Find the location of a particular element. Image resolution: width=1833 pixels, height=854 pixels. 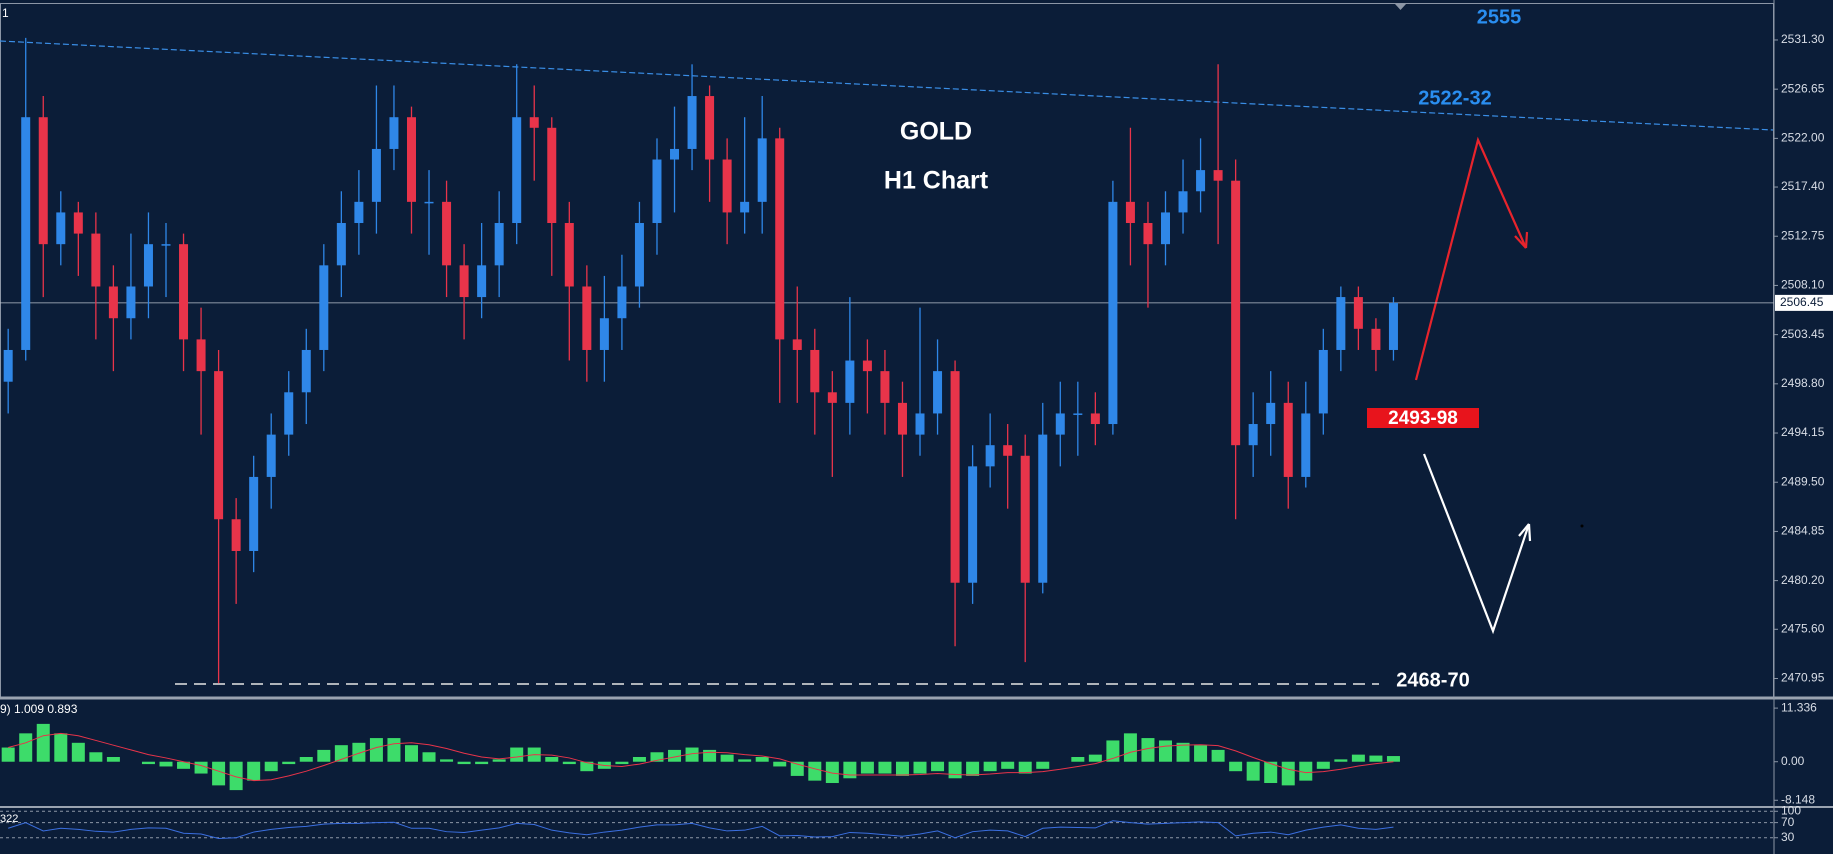

macd-label: 9) 1.009 0.893 is located at coordinates (39, 709).